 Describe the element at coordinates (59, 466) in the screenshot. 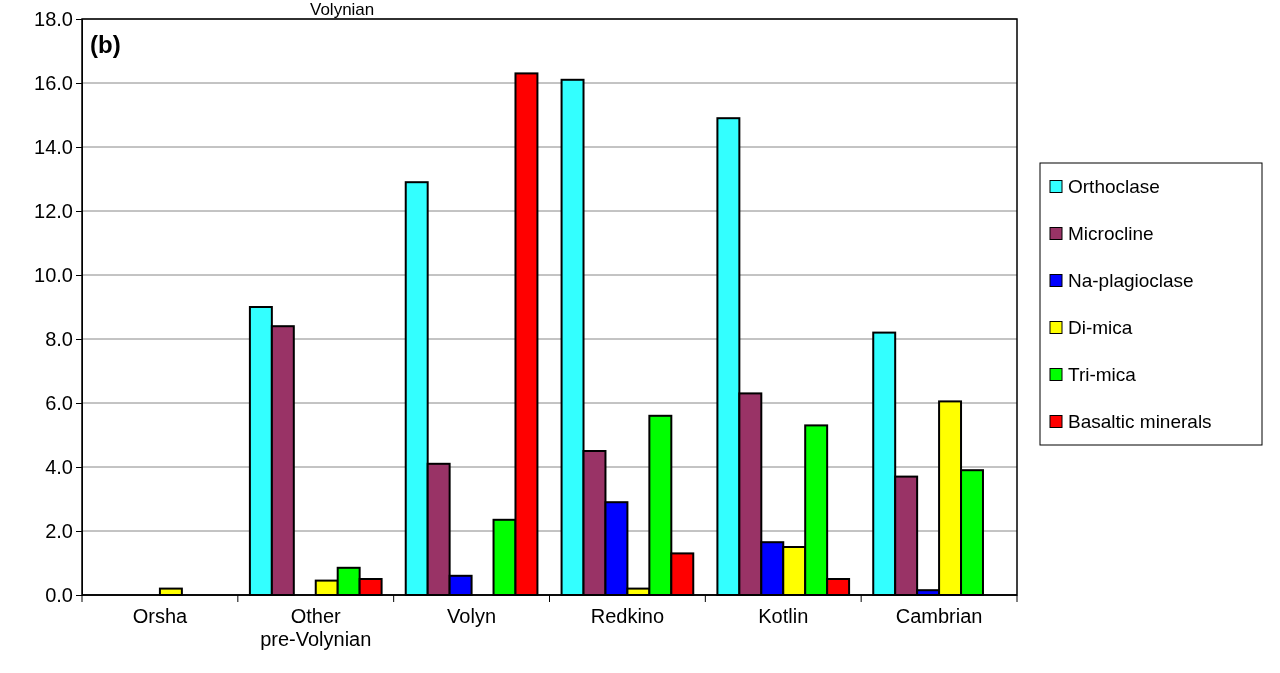

I see `y-tick-label: 4.0` at that location.